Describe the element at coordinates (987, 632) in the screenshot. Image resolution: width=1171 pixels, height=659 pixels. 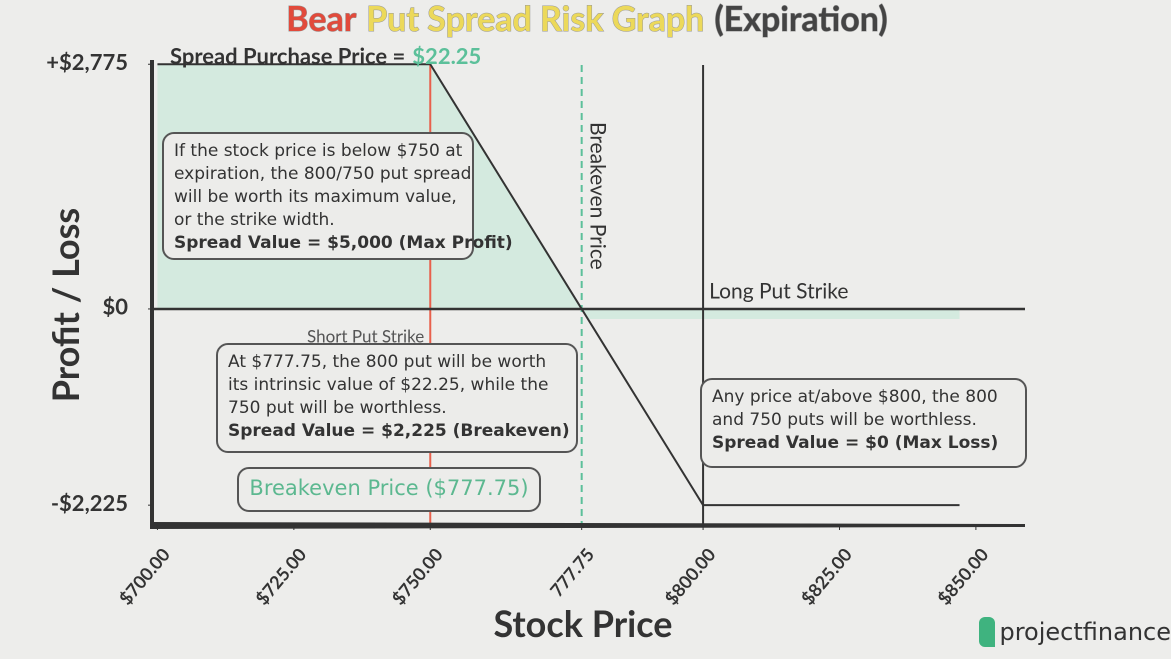
I see `logo-icon` at that location.